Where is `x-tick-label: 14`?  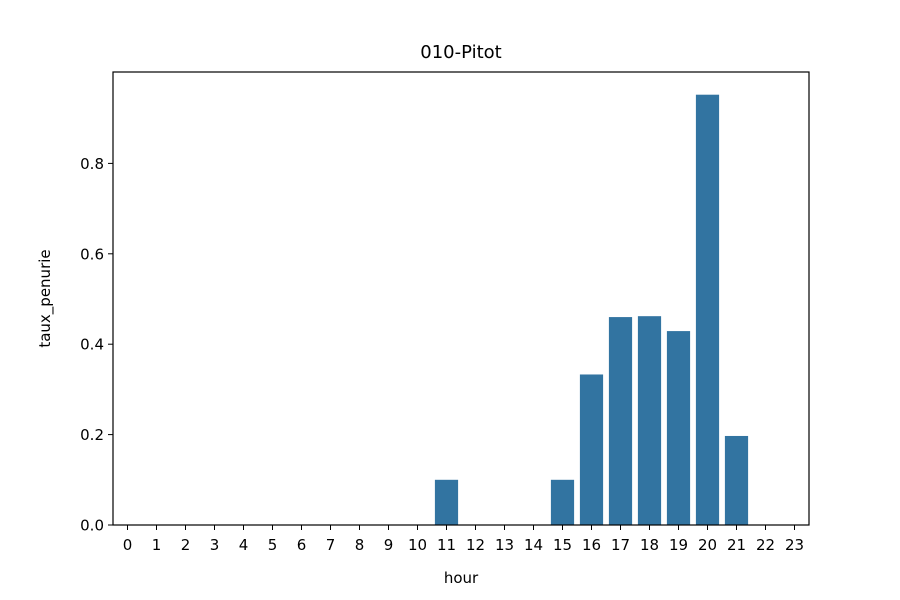 x-tick-label: 14 is located at coordinates (533, 545).